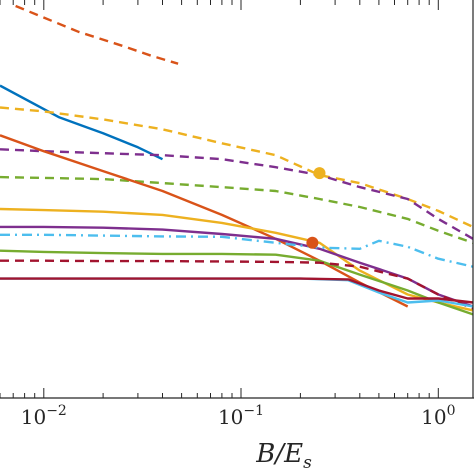 The image size is (474, 474). I want to click on x-tick-label: 10⁻¹, so click(241, 416).